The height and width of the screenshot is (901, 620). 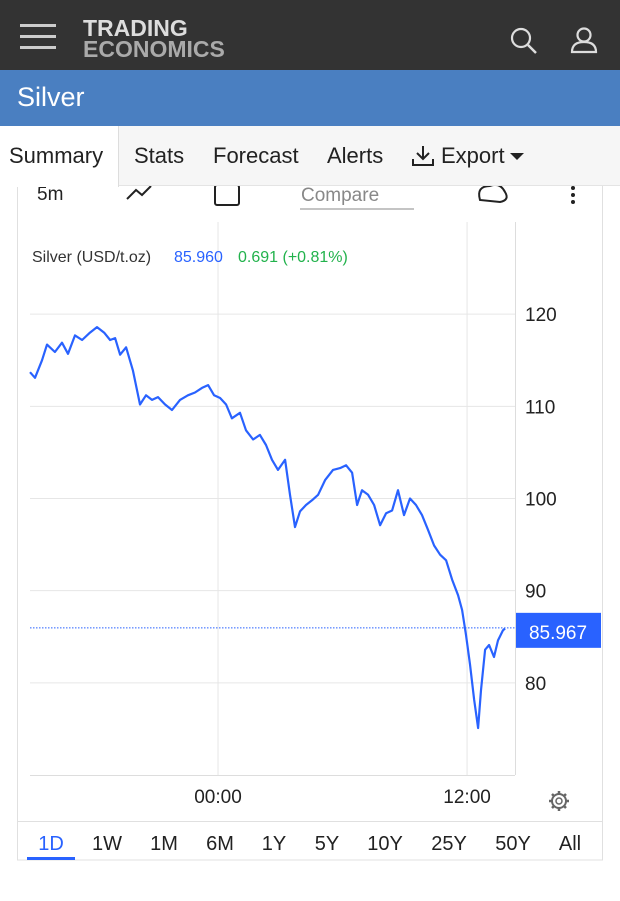 What do you see at coordinates (541, 500) in the screenshot?
I see `y-tick-label: 100` at bounding box center [541, 500].